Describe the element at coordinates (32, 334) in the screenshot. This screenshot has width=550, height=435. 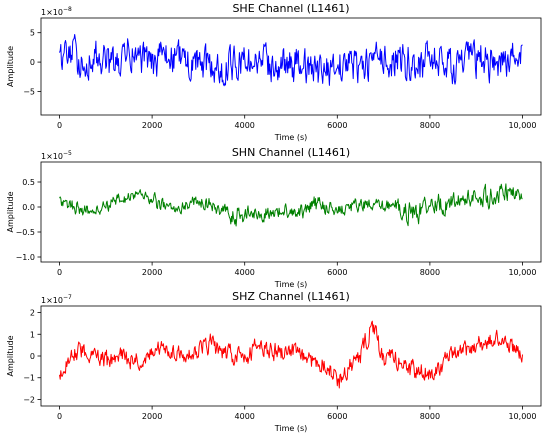
I see `y-tick-label: 1` at that location.